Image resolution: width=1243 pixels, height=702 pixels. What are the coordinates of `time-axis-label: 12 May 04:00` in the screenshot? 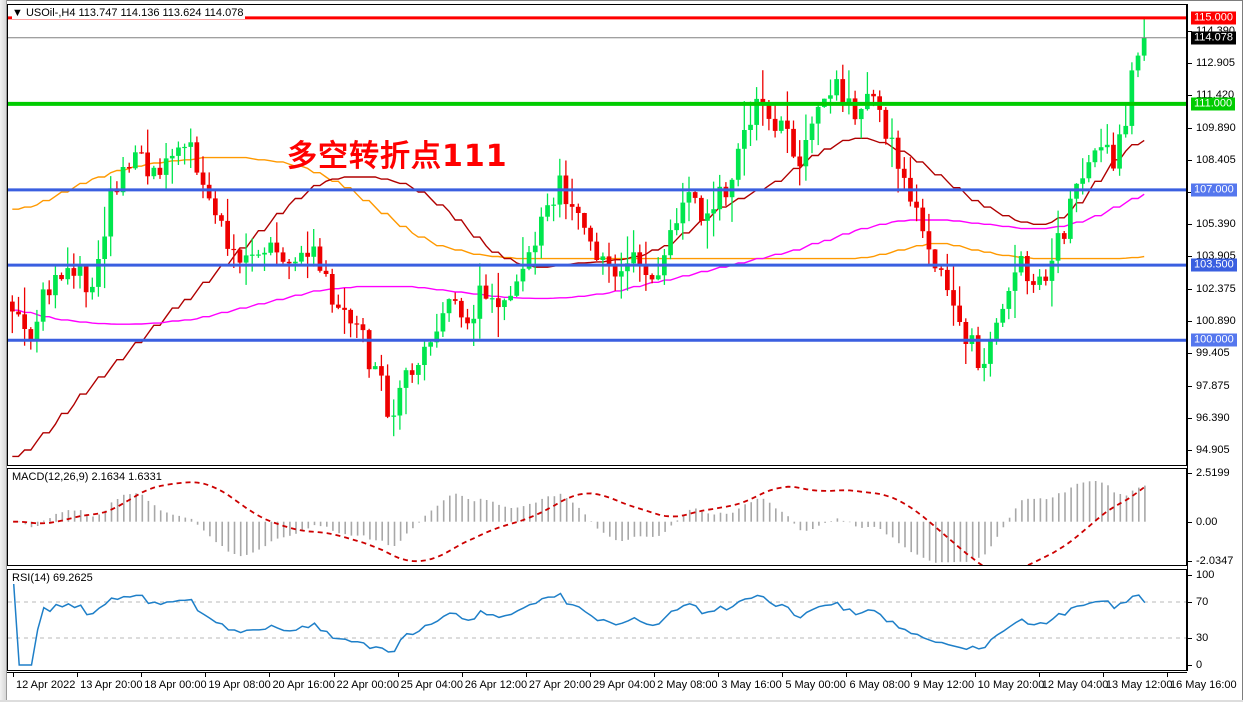 It's located at (1075, 685).